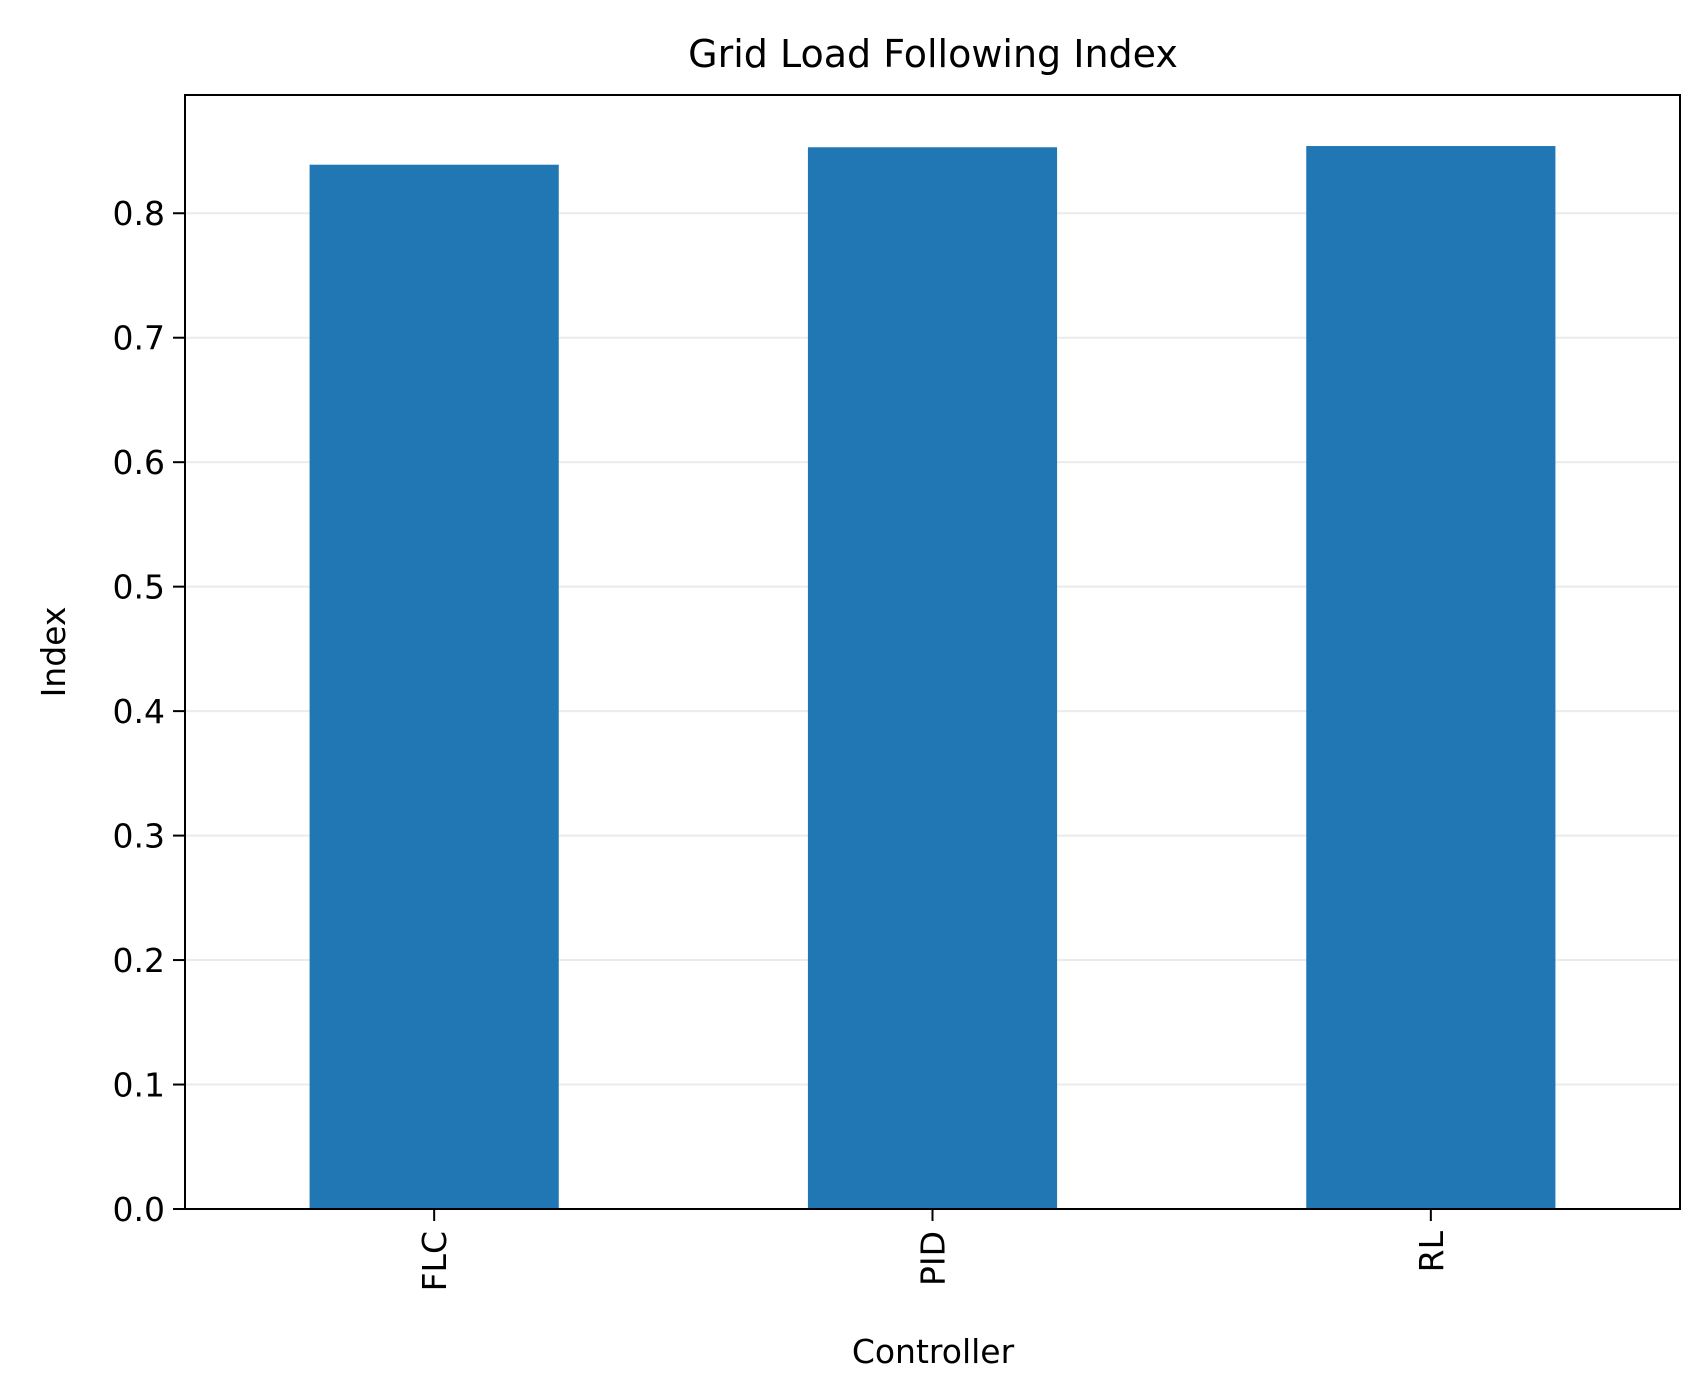 This screenshot has height=1396, width=1702. Describe the element at coordinates (139, 1085) in the screenshot. I see `y-tick-label: 0.1` at that location.